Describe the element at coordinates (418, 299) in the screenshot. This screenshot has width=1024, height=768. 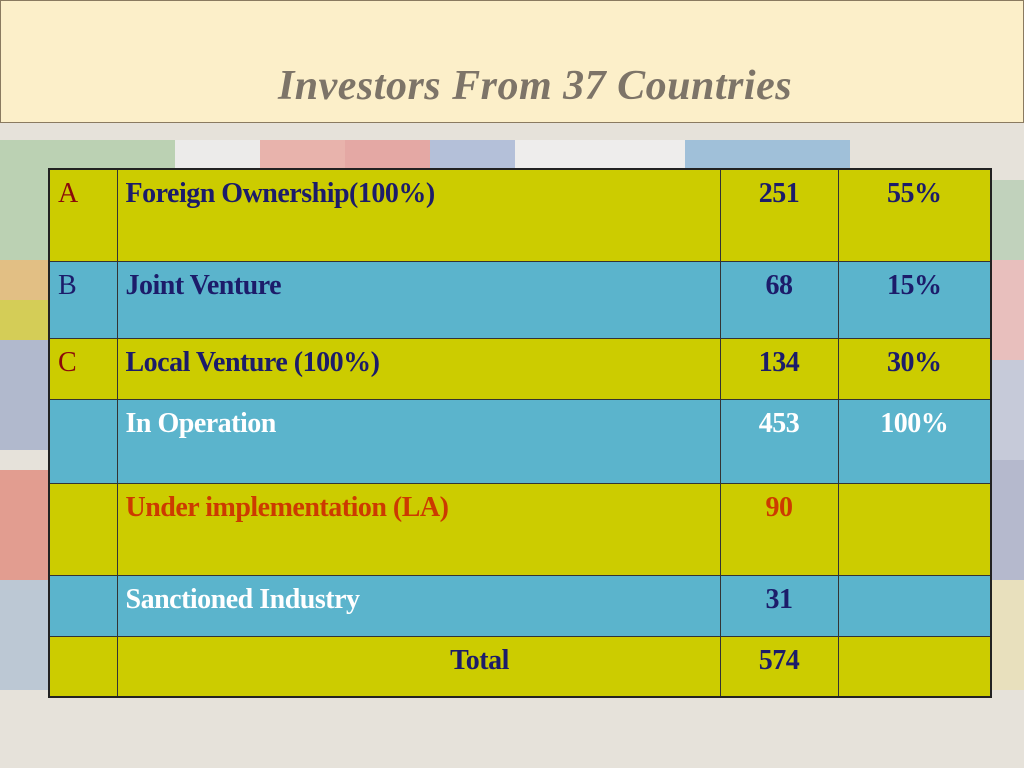
I see `row-name: Joint Venture` at that location.